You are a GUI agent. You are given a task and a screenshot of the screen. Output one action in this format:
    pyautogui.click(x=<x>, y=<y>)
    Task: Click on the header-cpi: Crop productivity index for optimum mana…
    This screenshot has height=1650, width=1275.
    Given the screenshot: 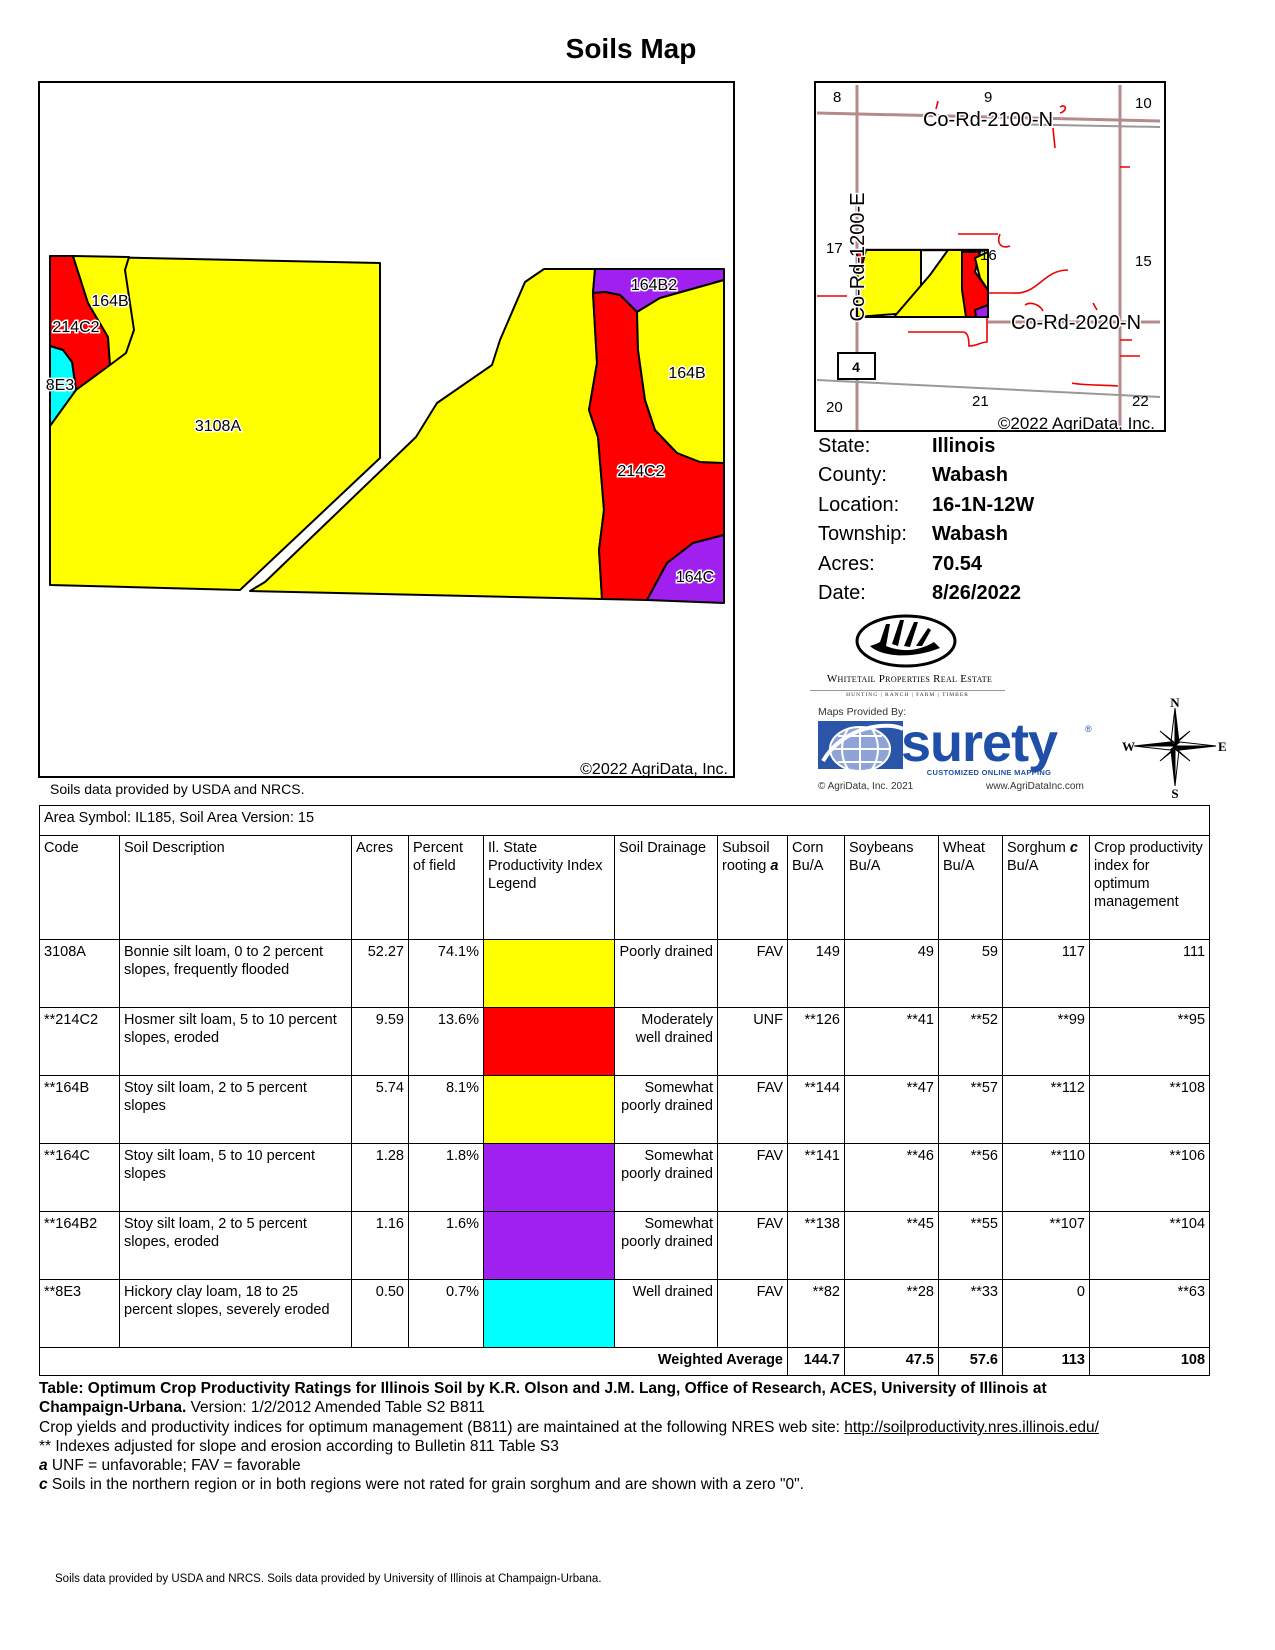 What is the action you would take?
    pyautogui.click(x=1149, y=887)
    